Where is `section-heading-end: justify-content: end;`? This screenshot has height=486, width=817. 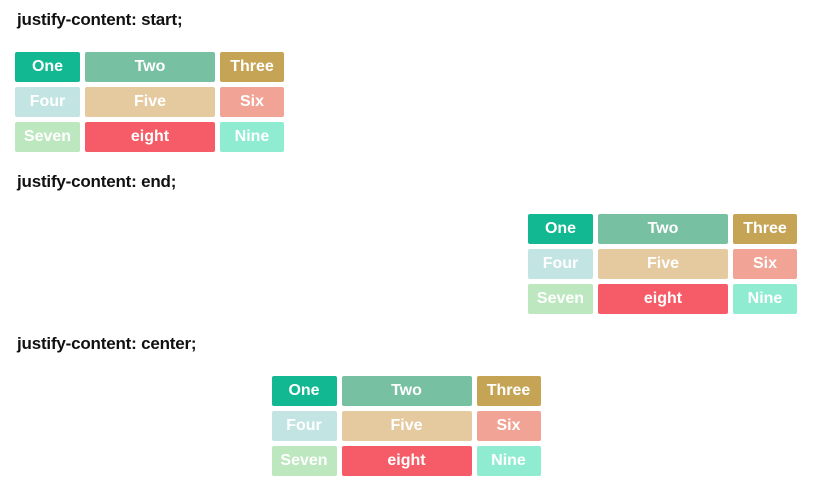
section-heading-end: justify-content: end; is located at coordinates (97, 181).